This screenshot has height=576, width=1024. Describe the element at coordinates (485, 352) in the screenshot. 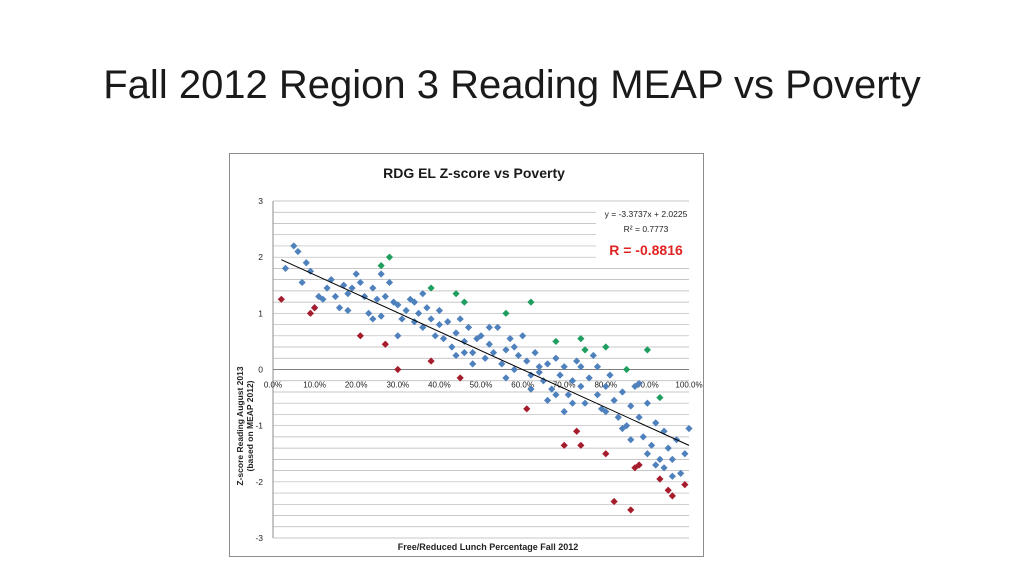

I see `trend-line` at that location.